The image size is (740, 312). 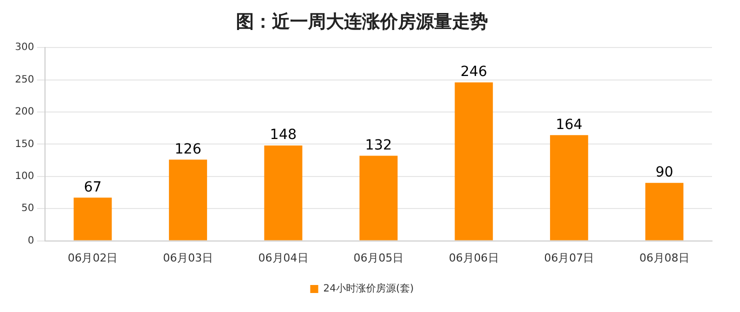 I want to click on x-tick-label: 06月03日, so click(x=187, y=257).